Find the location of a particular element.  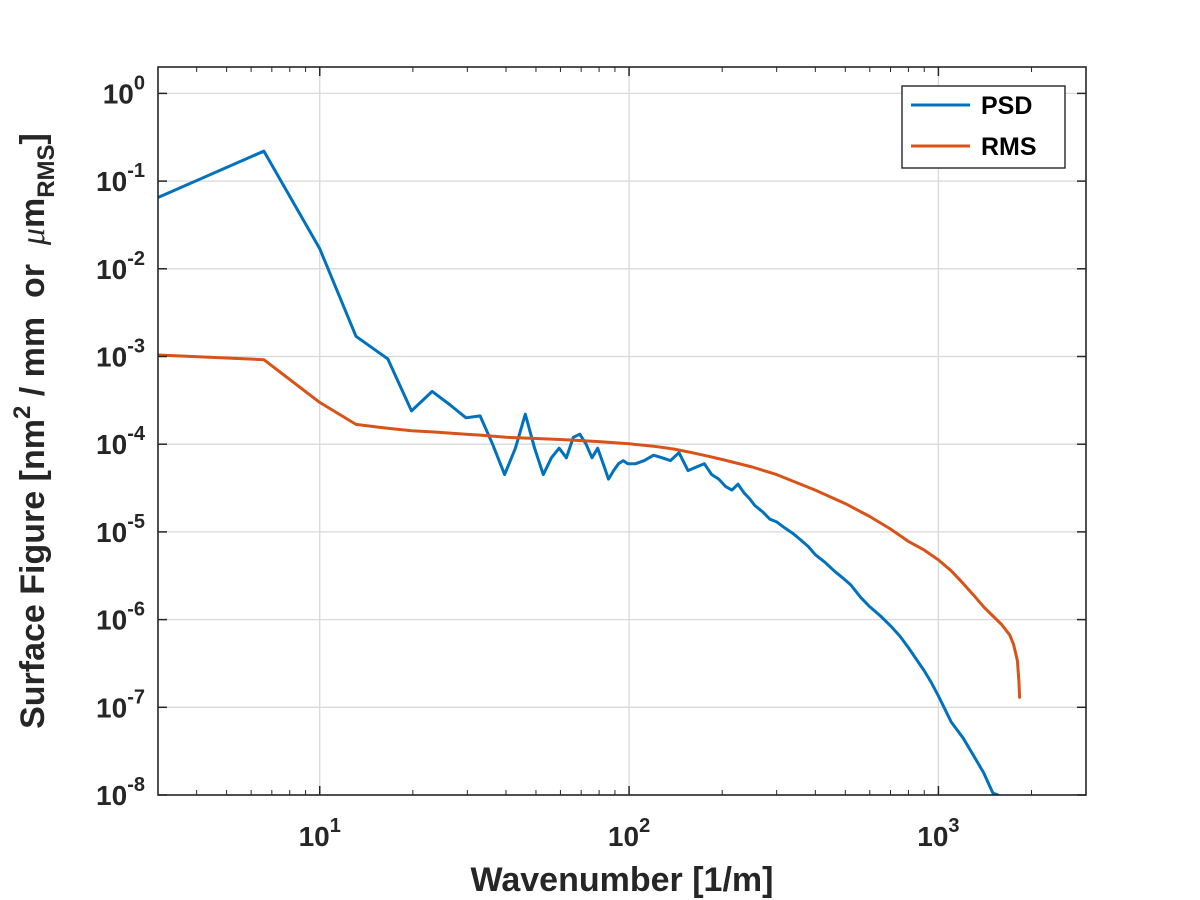

y-tick-labels: 10⁰ 10⁻¹ 10⁻² 10⁻³ 10⁻⁴ 10⁻⁵ 10⁻⁶ 10⁻⁷ 10⁻⁸ is located at coordinates (121, 441).